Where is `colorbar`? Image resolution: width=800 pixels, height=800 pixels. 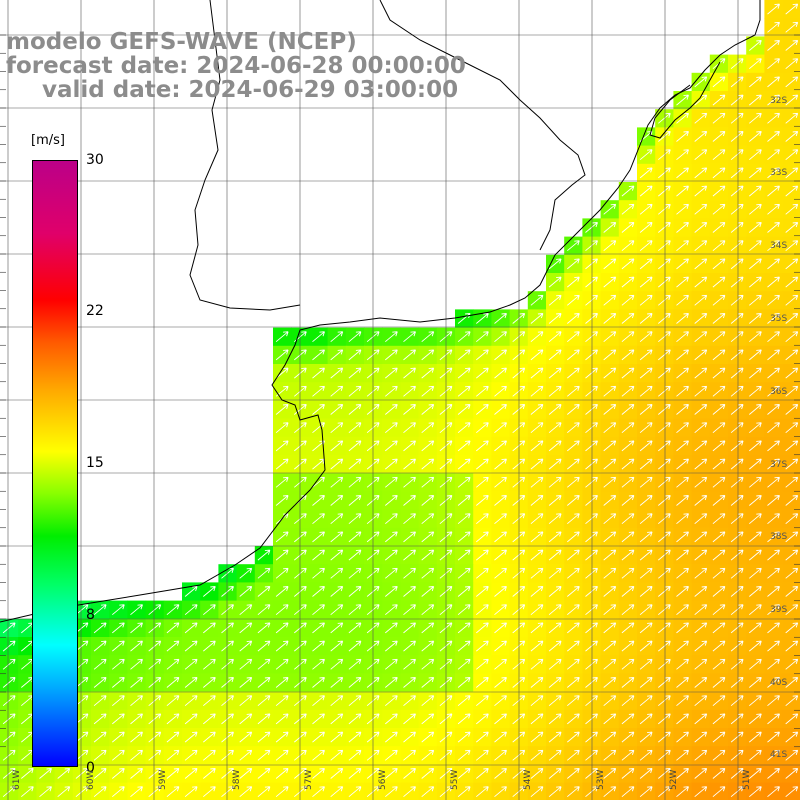
colorbar is located at coordinates (55, 463).